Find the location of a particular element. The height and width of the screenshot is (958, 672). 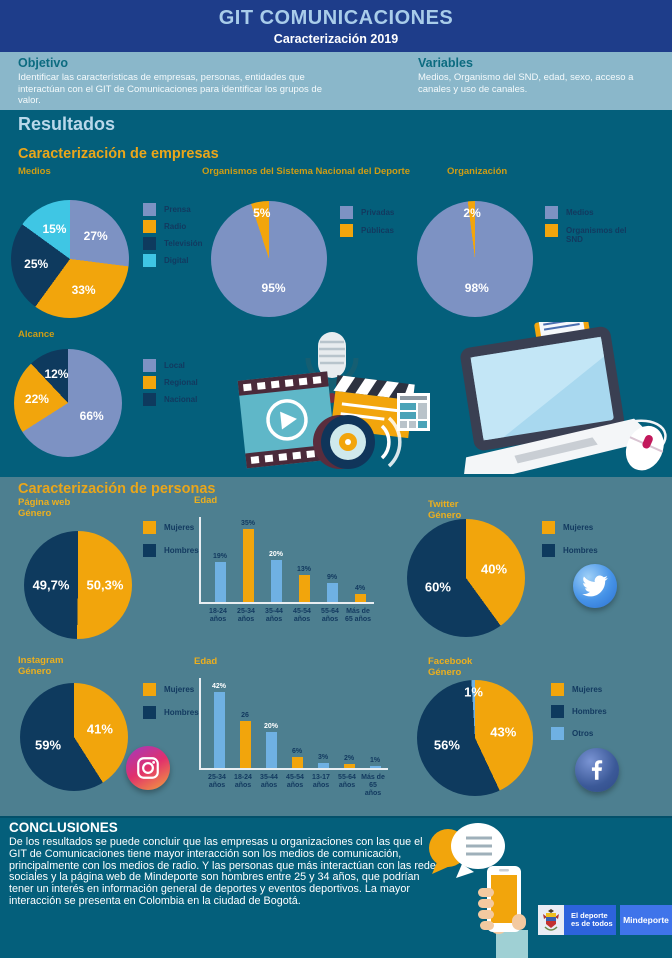

conclusions-heading: CONCLUSIONES is located at coordinates (63, 827).